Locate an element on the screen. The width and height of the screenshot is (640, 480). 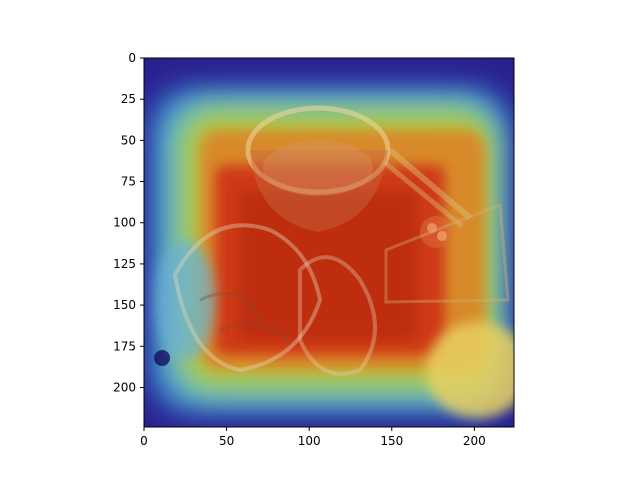
y-tick-label: 175 is located at coordinates (124, 346).